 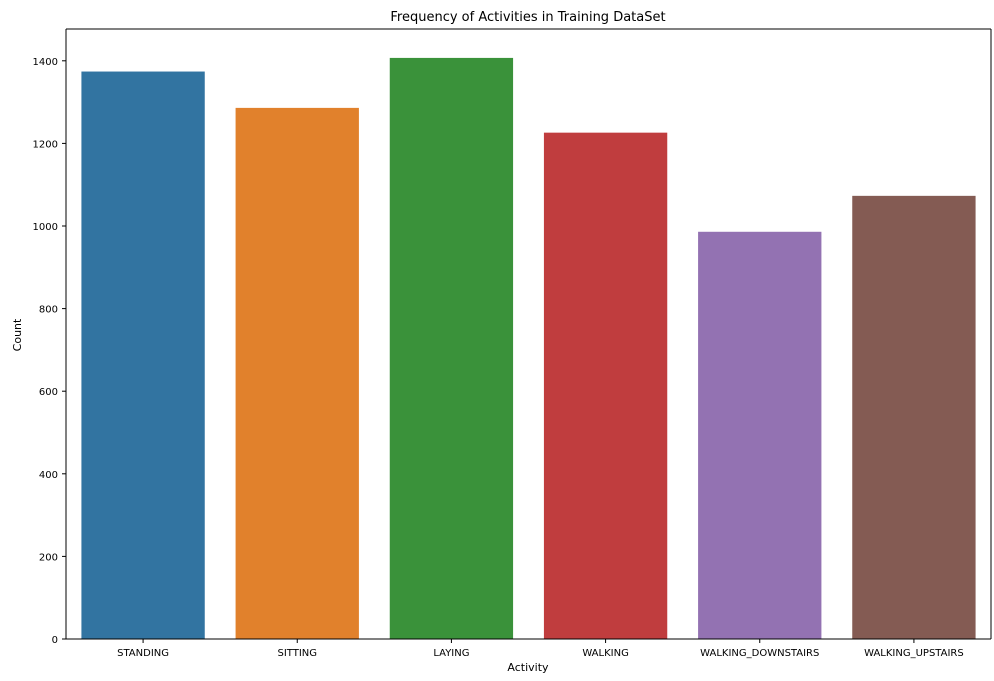 I want to click on bar-walking-downstairs, so click(x=760, y=435).